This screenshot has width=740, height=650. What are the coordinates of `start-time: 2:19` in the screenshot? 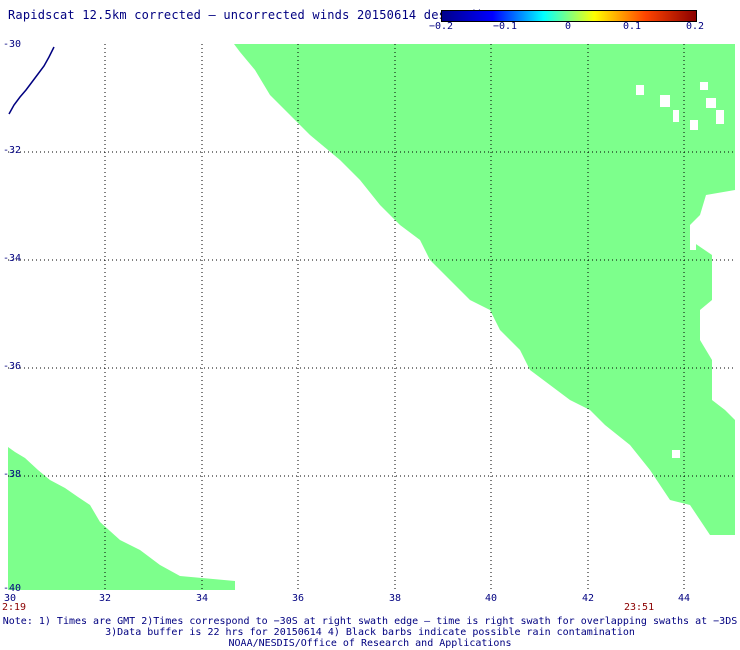 It's located at (14, 607).